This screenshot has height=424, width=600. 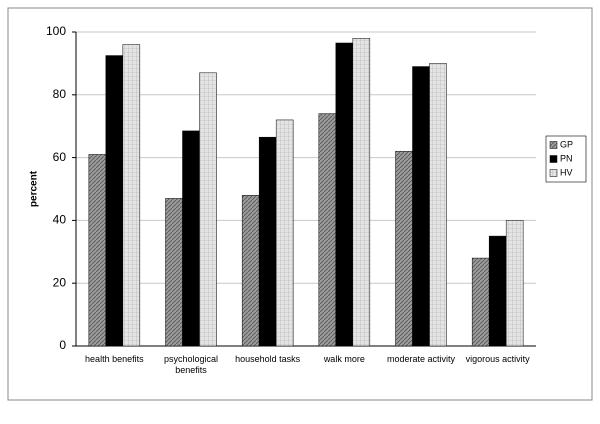 I want to click on y-tick-label: 40, so click(x=60, y=220).